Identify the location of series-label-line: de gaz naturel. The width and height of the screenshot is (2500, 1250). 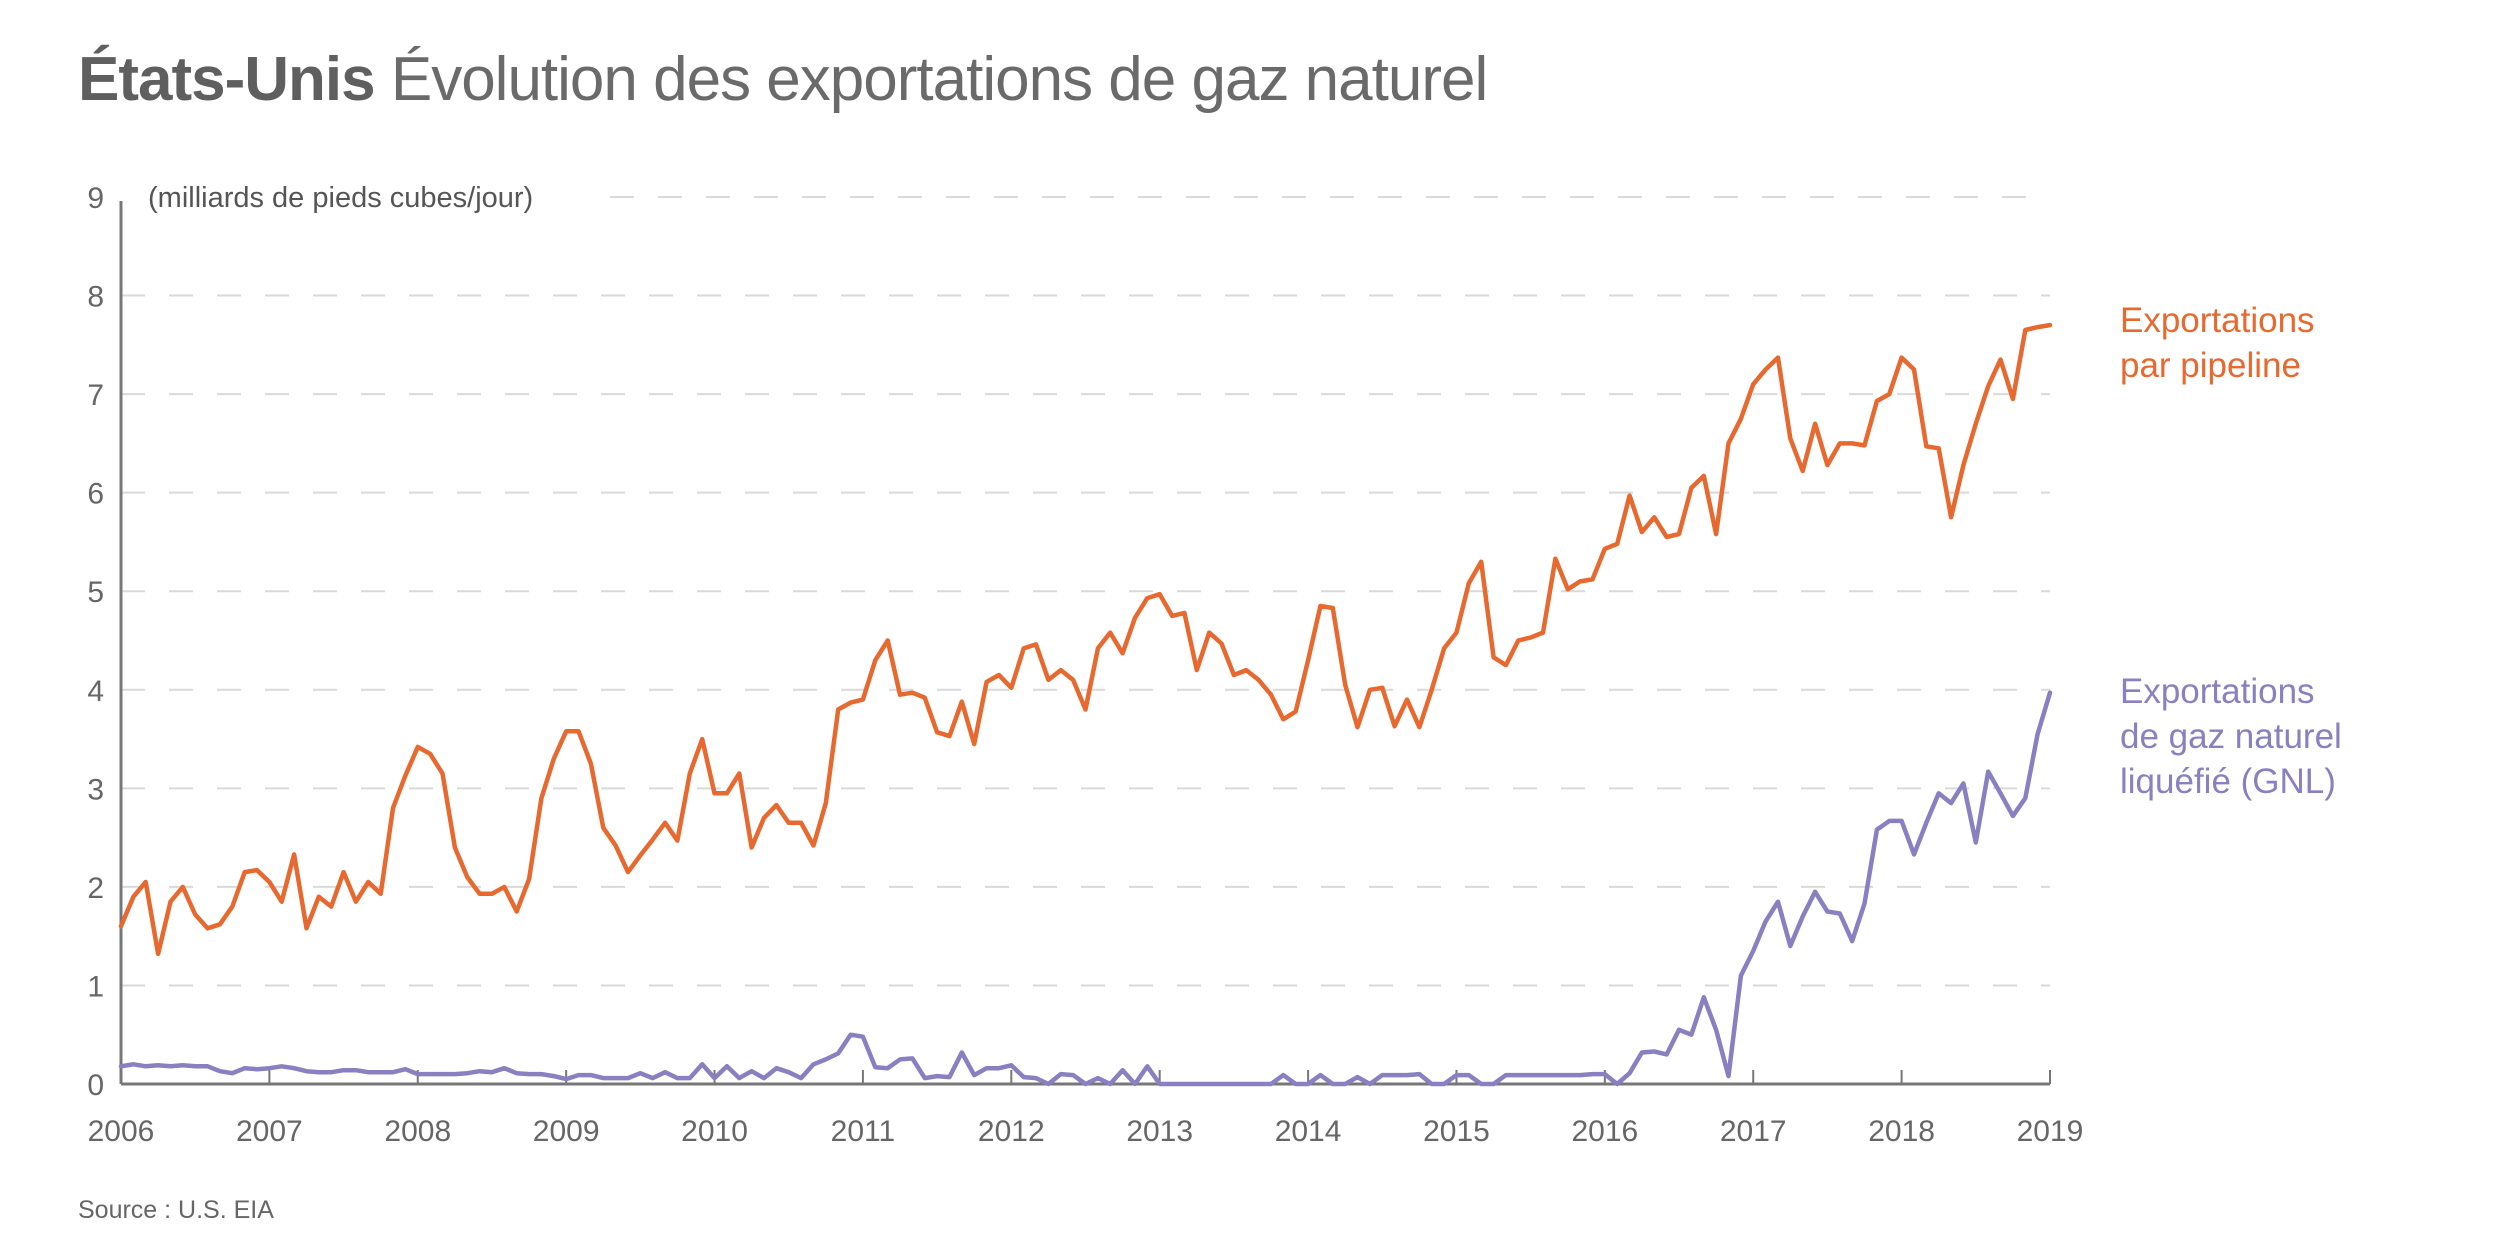
(2231, 736).